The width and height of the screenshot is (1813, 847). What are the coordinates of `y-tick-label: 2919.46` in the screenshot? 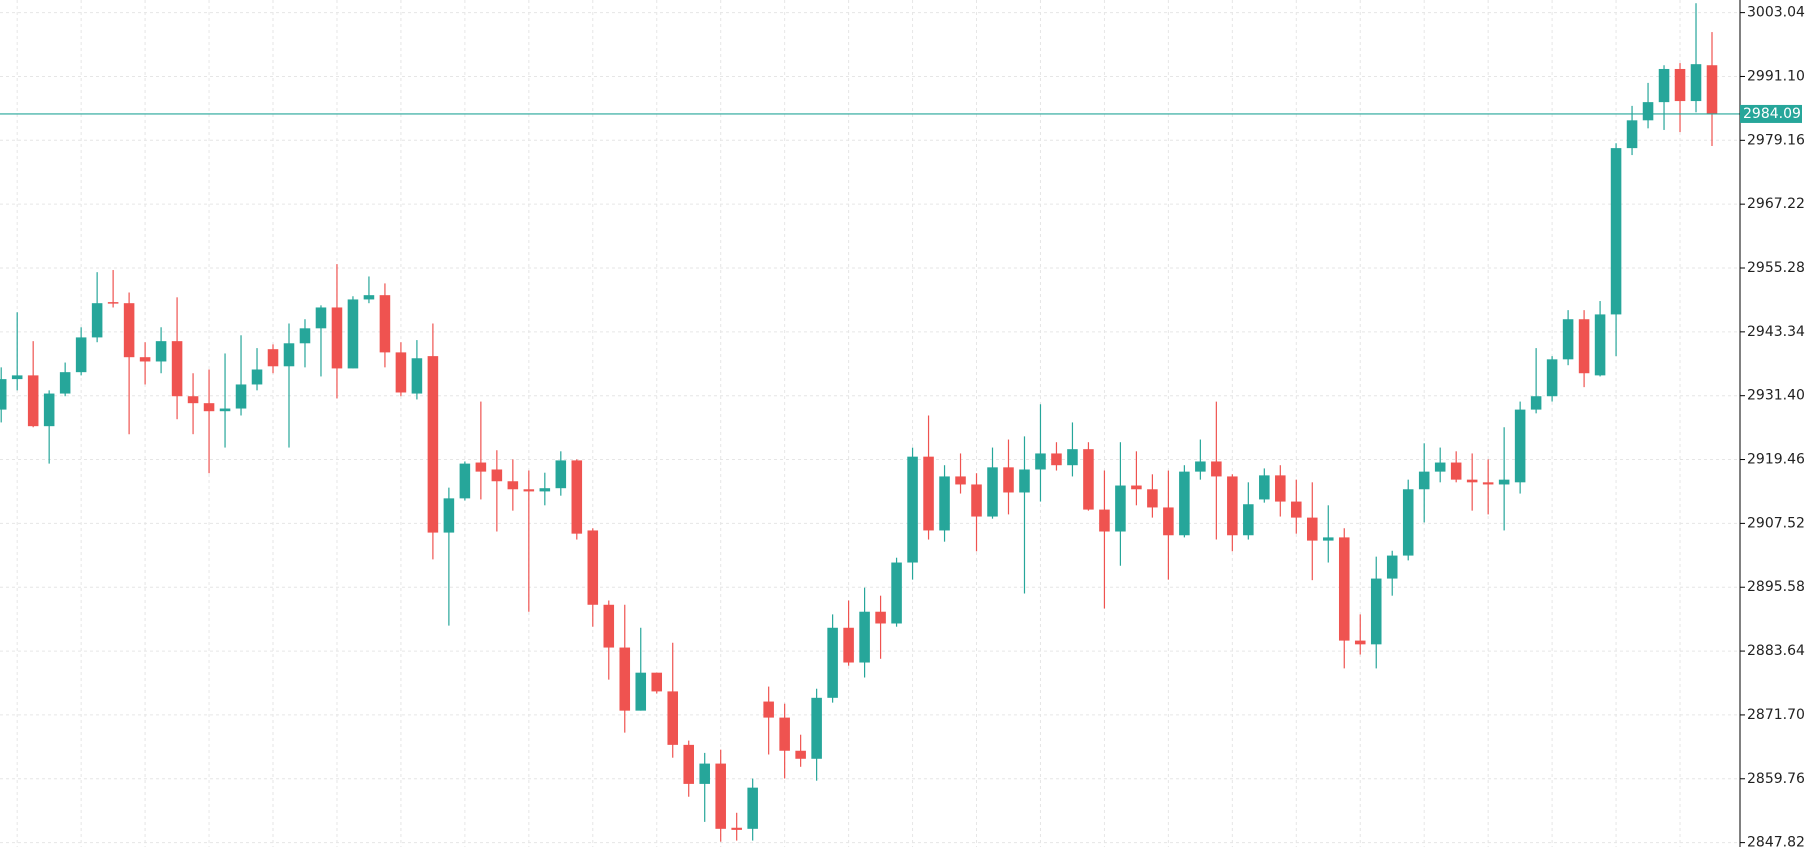 It's located at (1776, 460).